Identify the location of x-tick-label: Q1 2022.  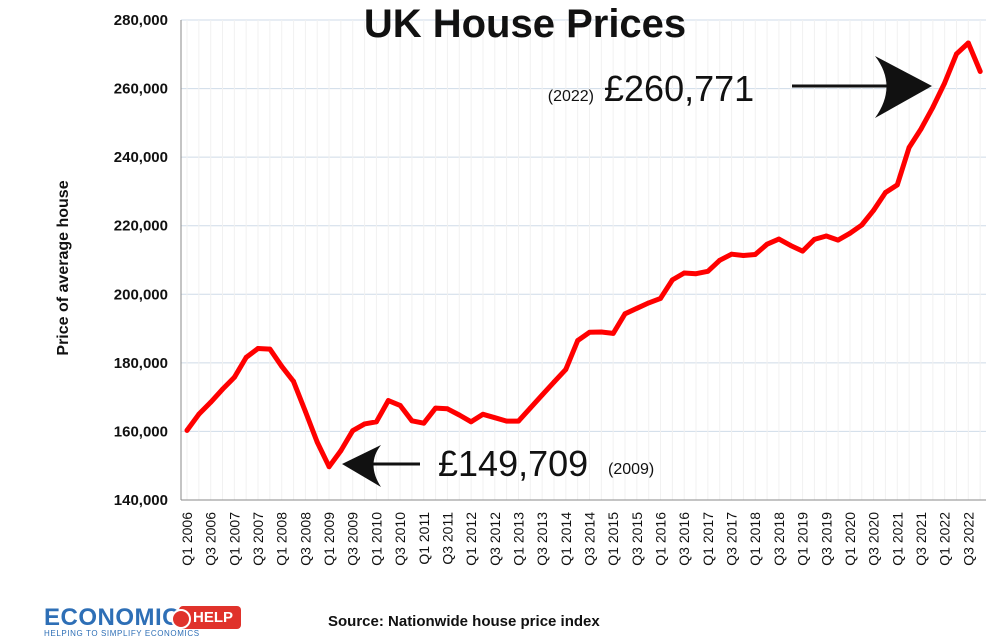
(945, 539).